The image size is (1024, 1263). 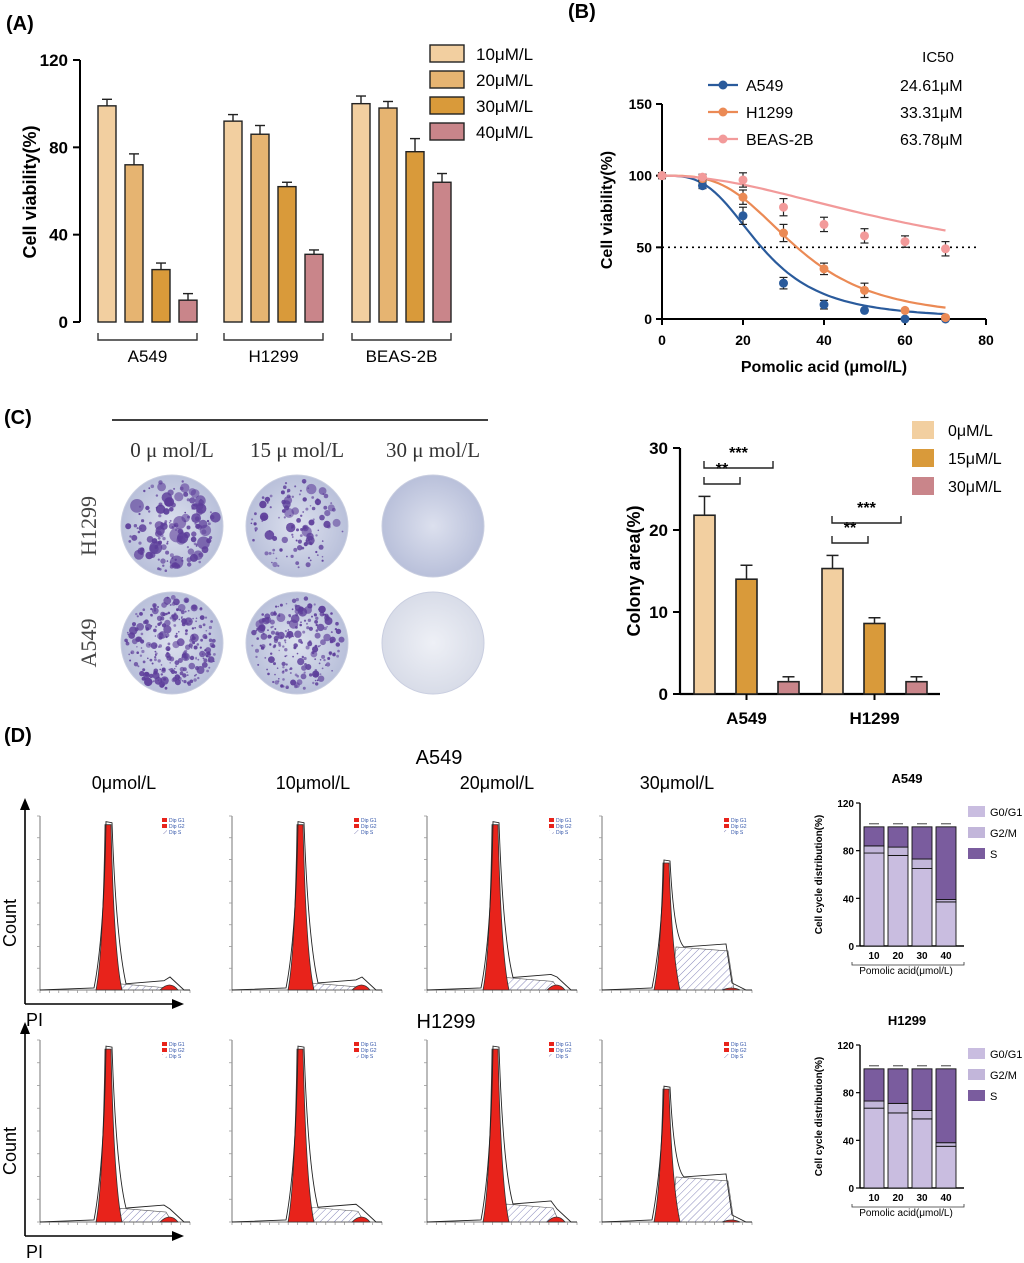 What do you see at coordinates (54, 60) in the screenshot?
I see `y-tick-label: 120` at bounding box center [54, 60].